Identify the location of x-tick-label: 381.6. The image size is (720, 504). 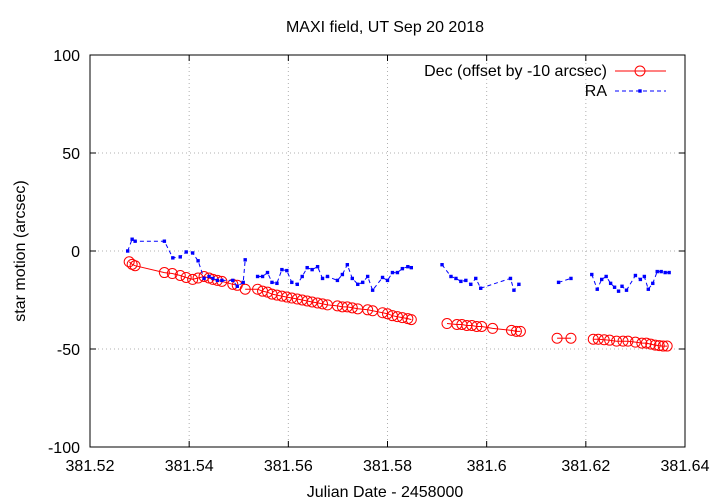
(487, 466).